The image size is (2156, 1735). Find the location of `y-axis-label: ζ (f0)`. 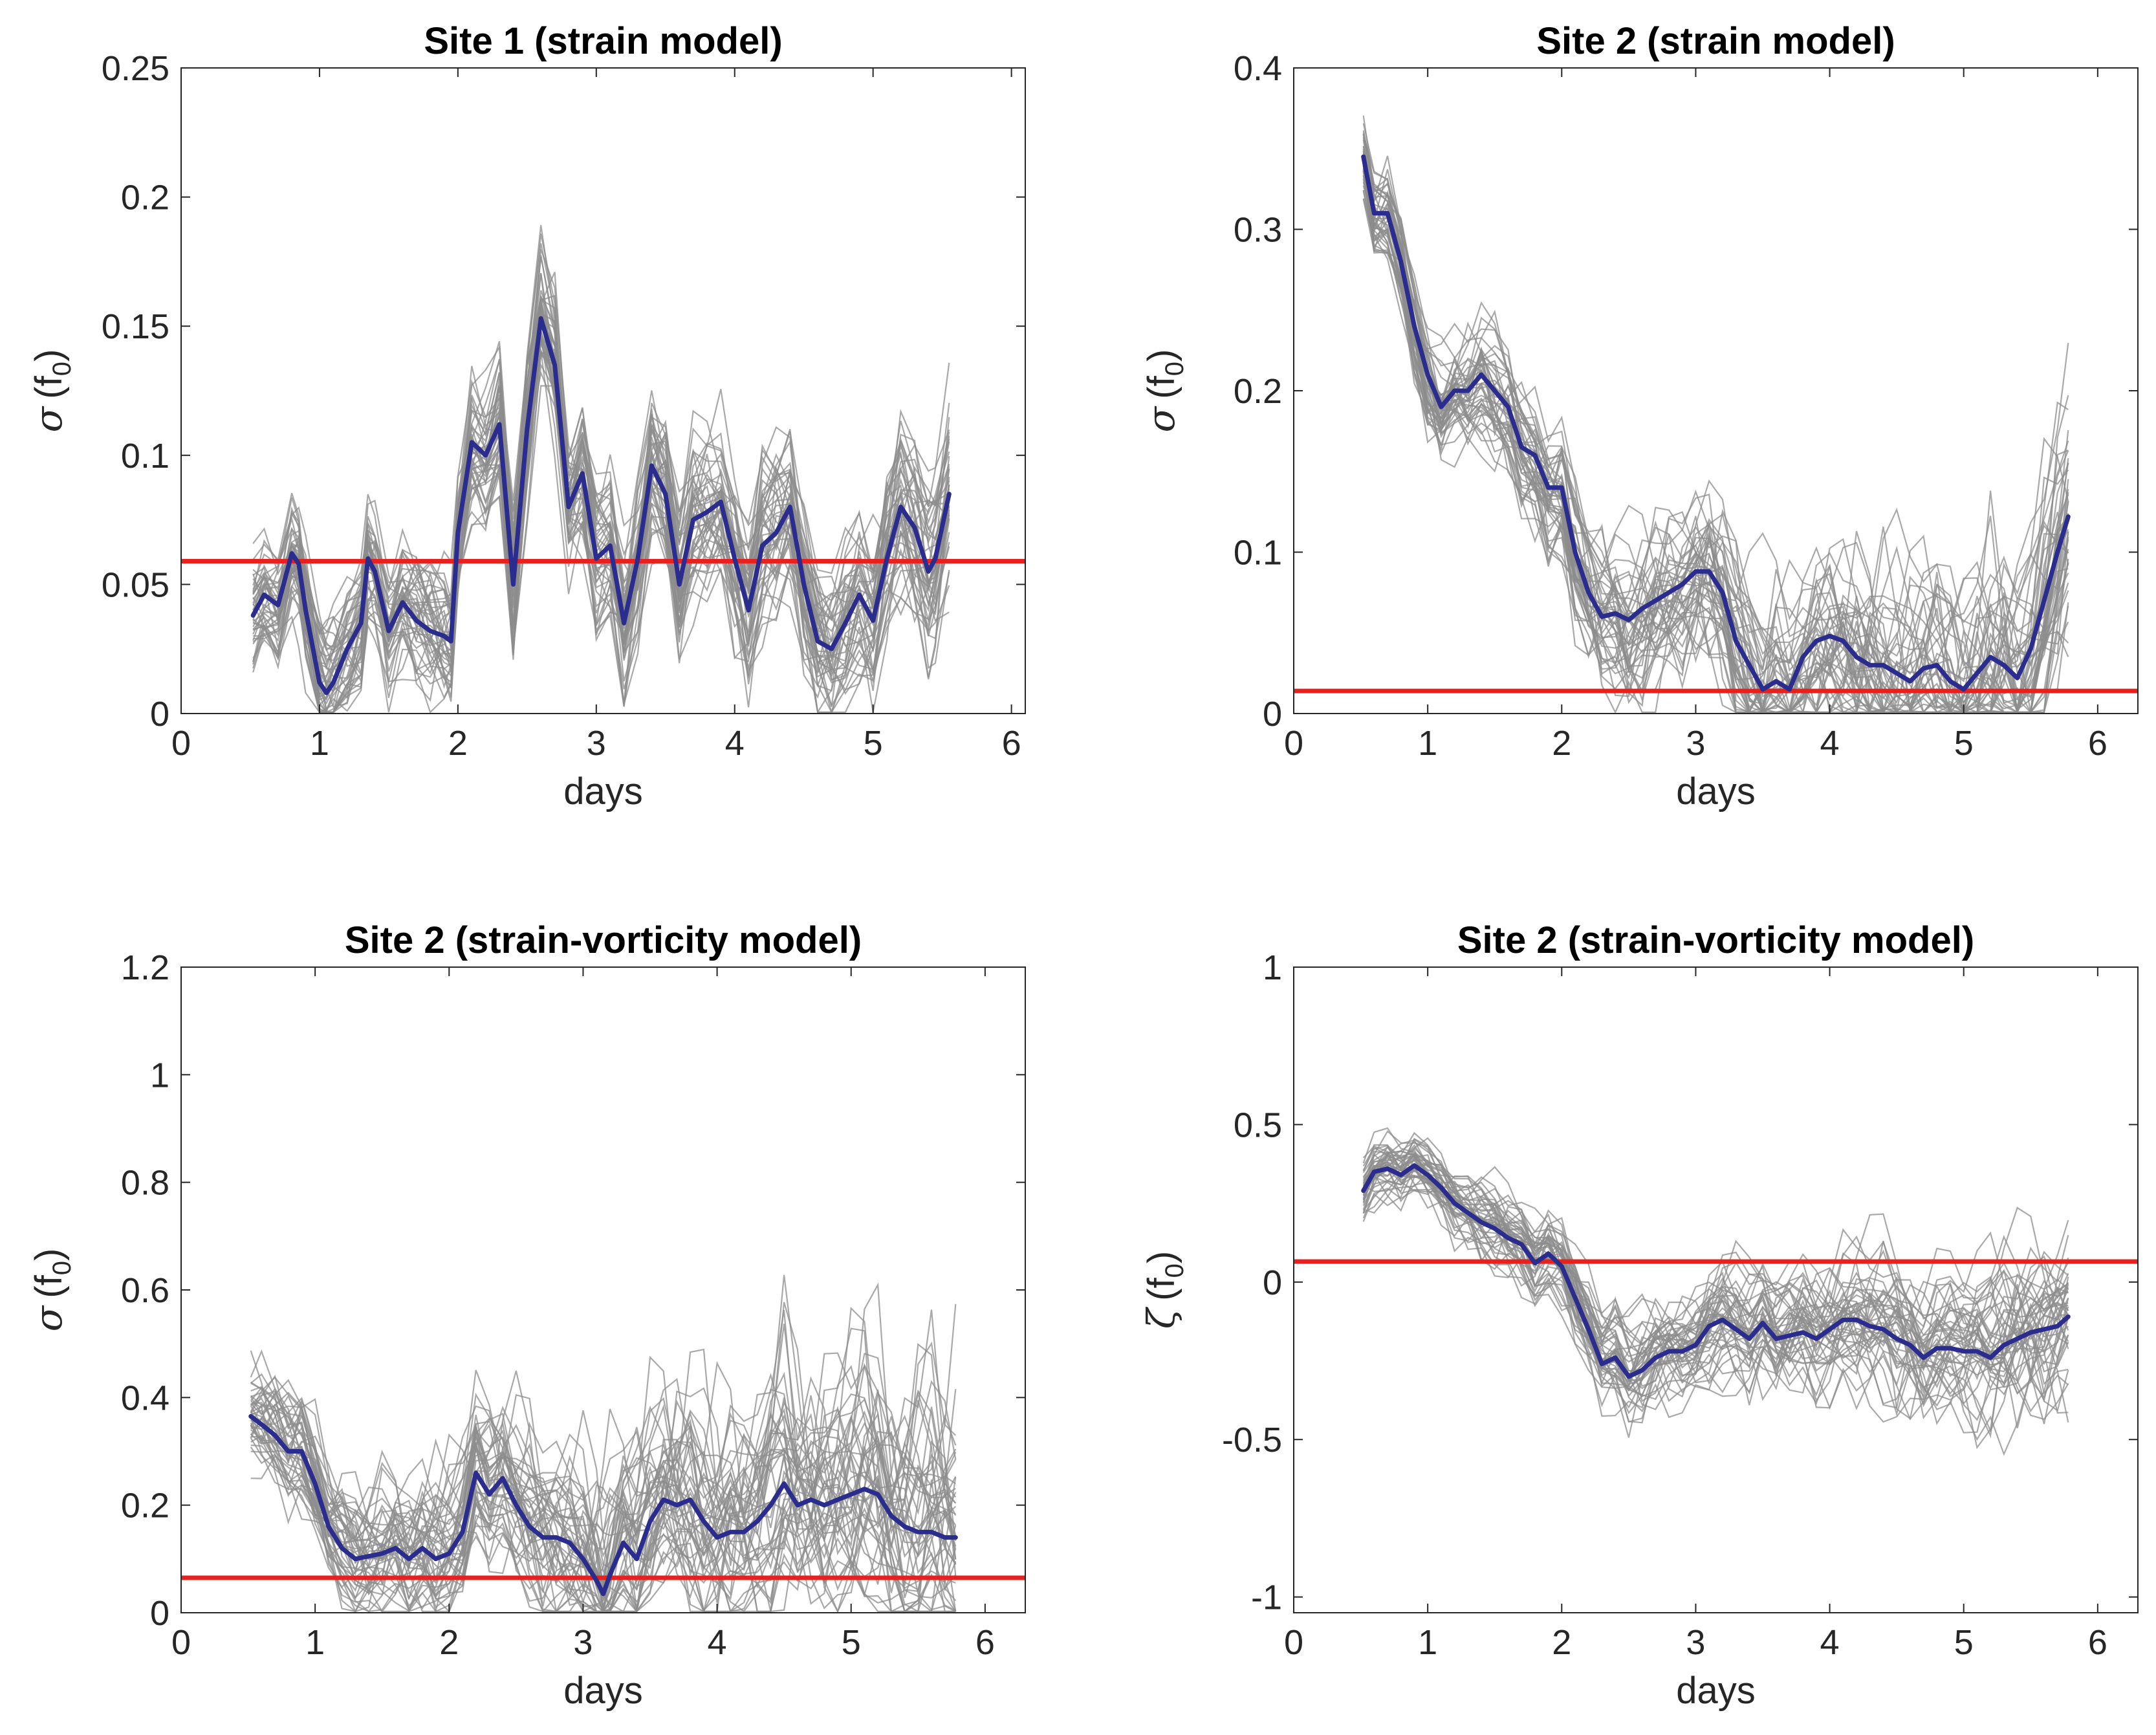

y-axis-label: ζ (f0) is located at coordinates (1164, 1290).